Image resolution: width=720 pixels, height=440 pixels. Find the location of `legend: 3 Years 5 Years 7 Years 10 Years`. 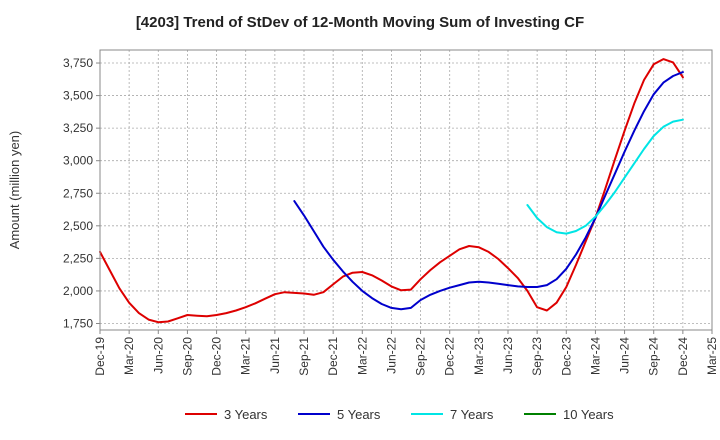

legend: 3 Years 5 Years 7 Years 10 Years is located at coordinates (399, 414).